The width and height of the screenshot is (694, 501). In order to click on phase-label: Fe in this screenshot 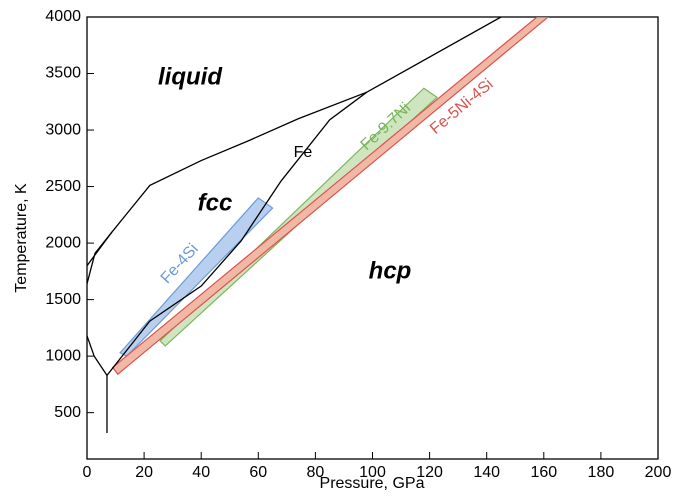, I will do `click(303, 152)`.